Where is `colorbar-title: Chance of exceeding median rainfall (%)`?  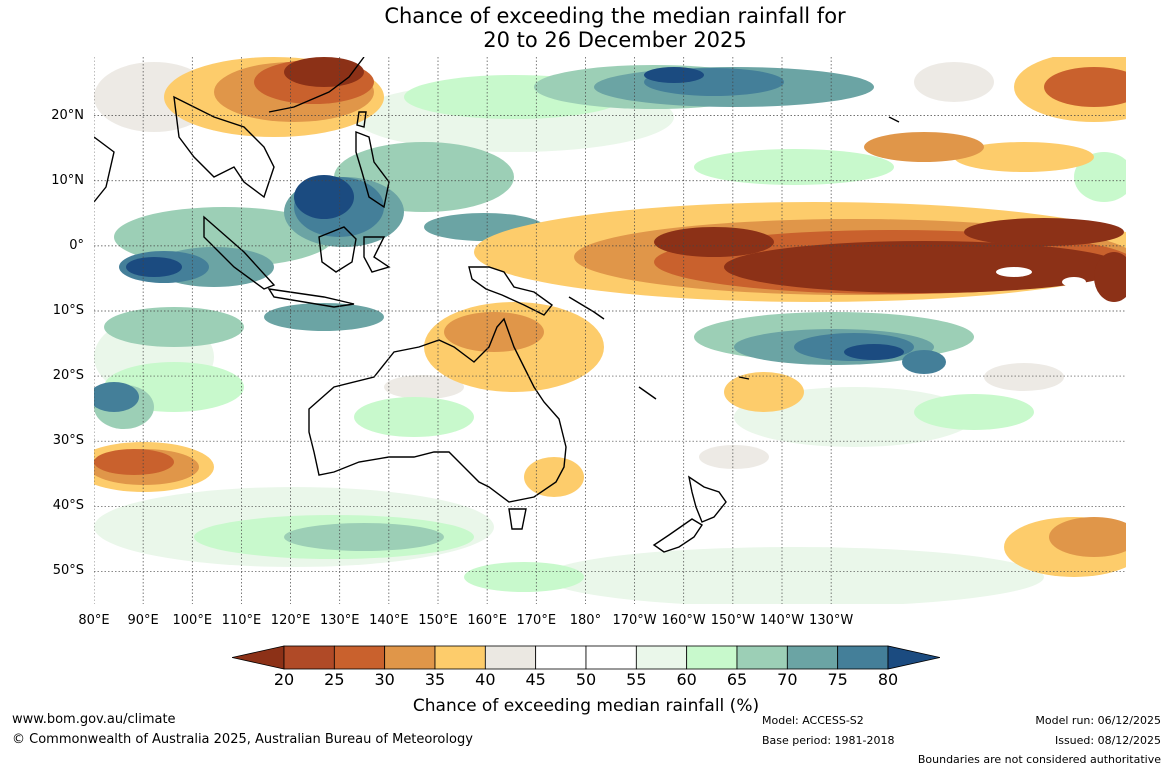 colorbar-title: Chance of exceeding median rainfall (%) is located at coordinates (586, 706).